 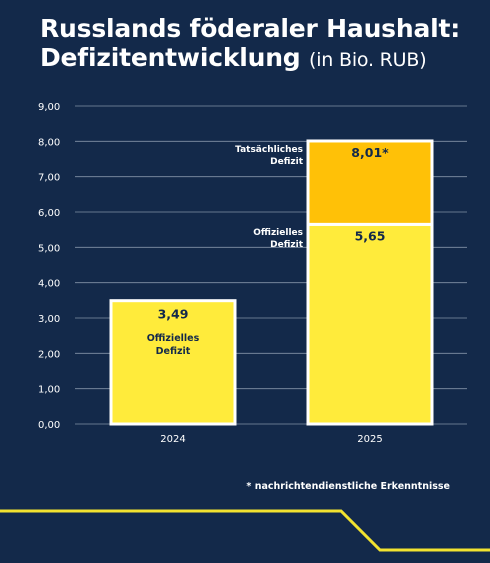 I want to click on title-main: Defizitentwicklung, so click(x=170, y=57).